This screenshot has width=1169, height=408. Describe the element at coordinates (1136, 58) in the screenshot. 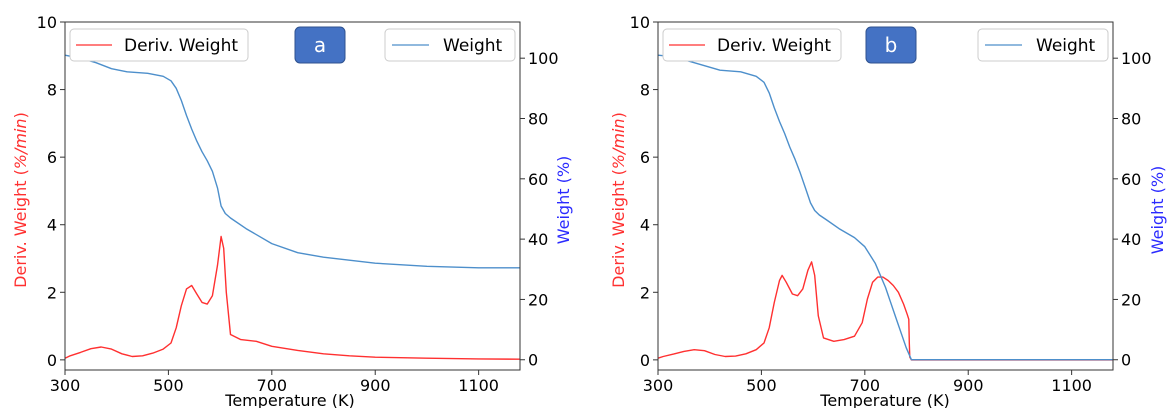

I see `panel-b-y2tick-label-100: 100` at that location.